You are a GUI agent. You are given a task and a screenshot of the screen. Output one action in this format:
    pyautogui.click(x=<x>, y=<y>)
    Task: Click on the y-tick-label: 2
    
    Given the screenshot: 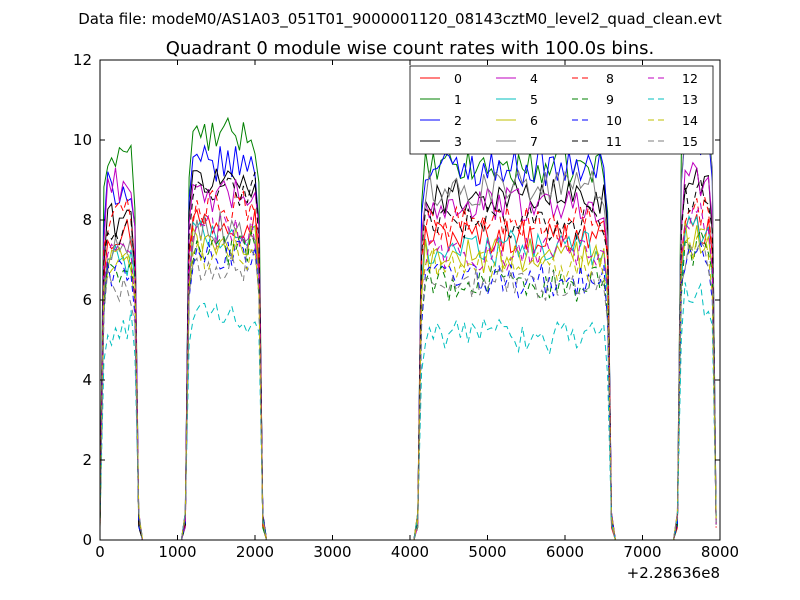 What is the action you would take?
    pyautogui.click(x=87, y=460)
    